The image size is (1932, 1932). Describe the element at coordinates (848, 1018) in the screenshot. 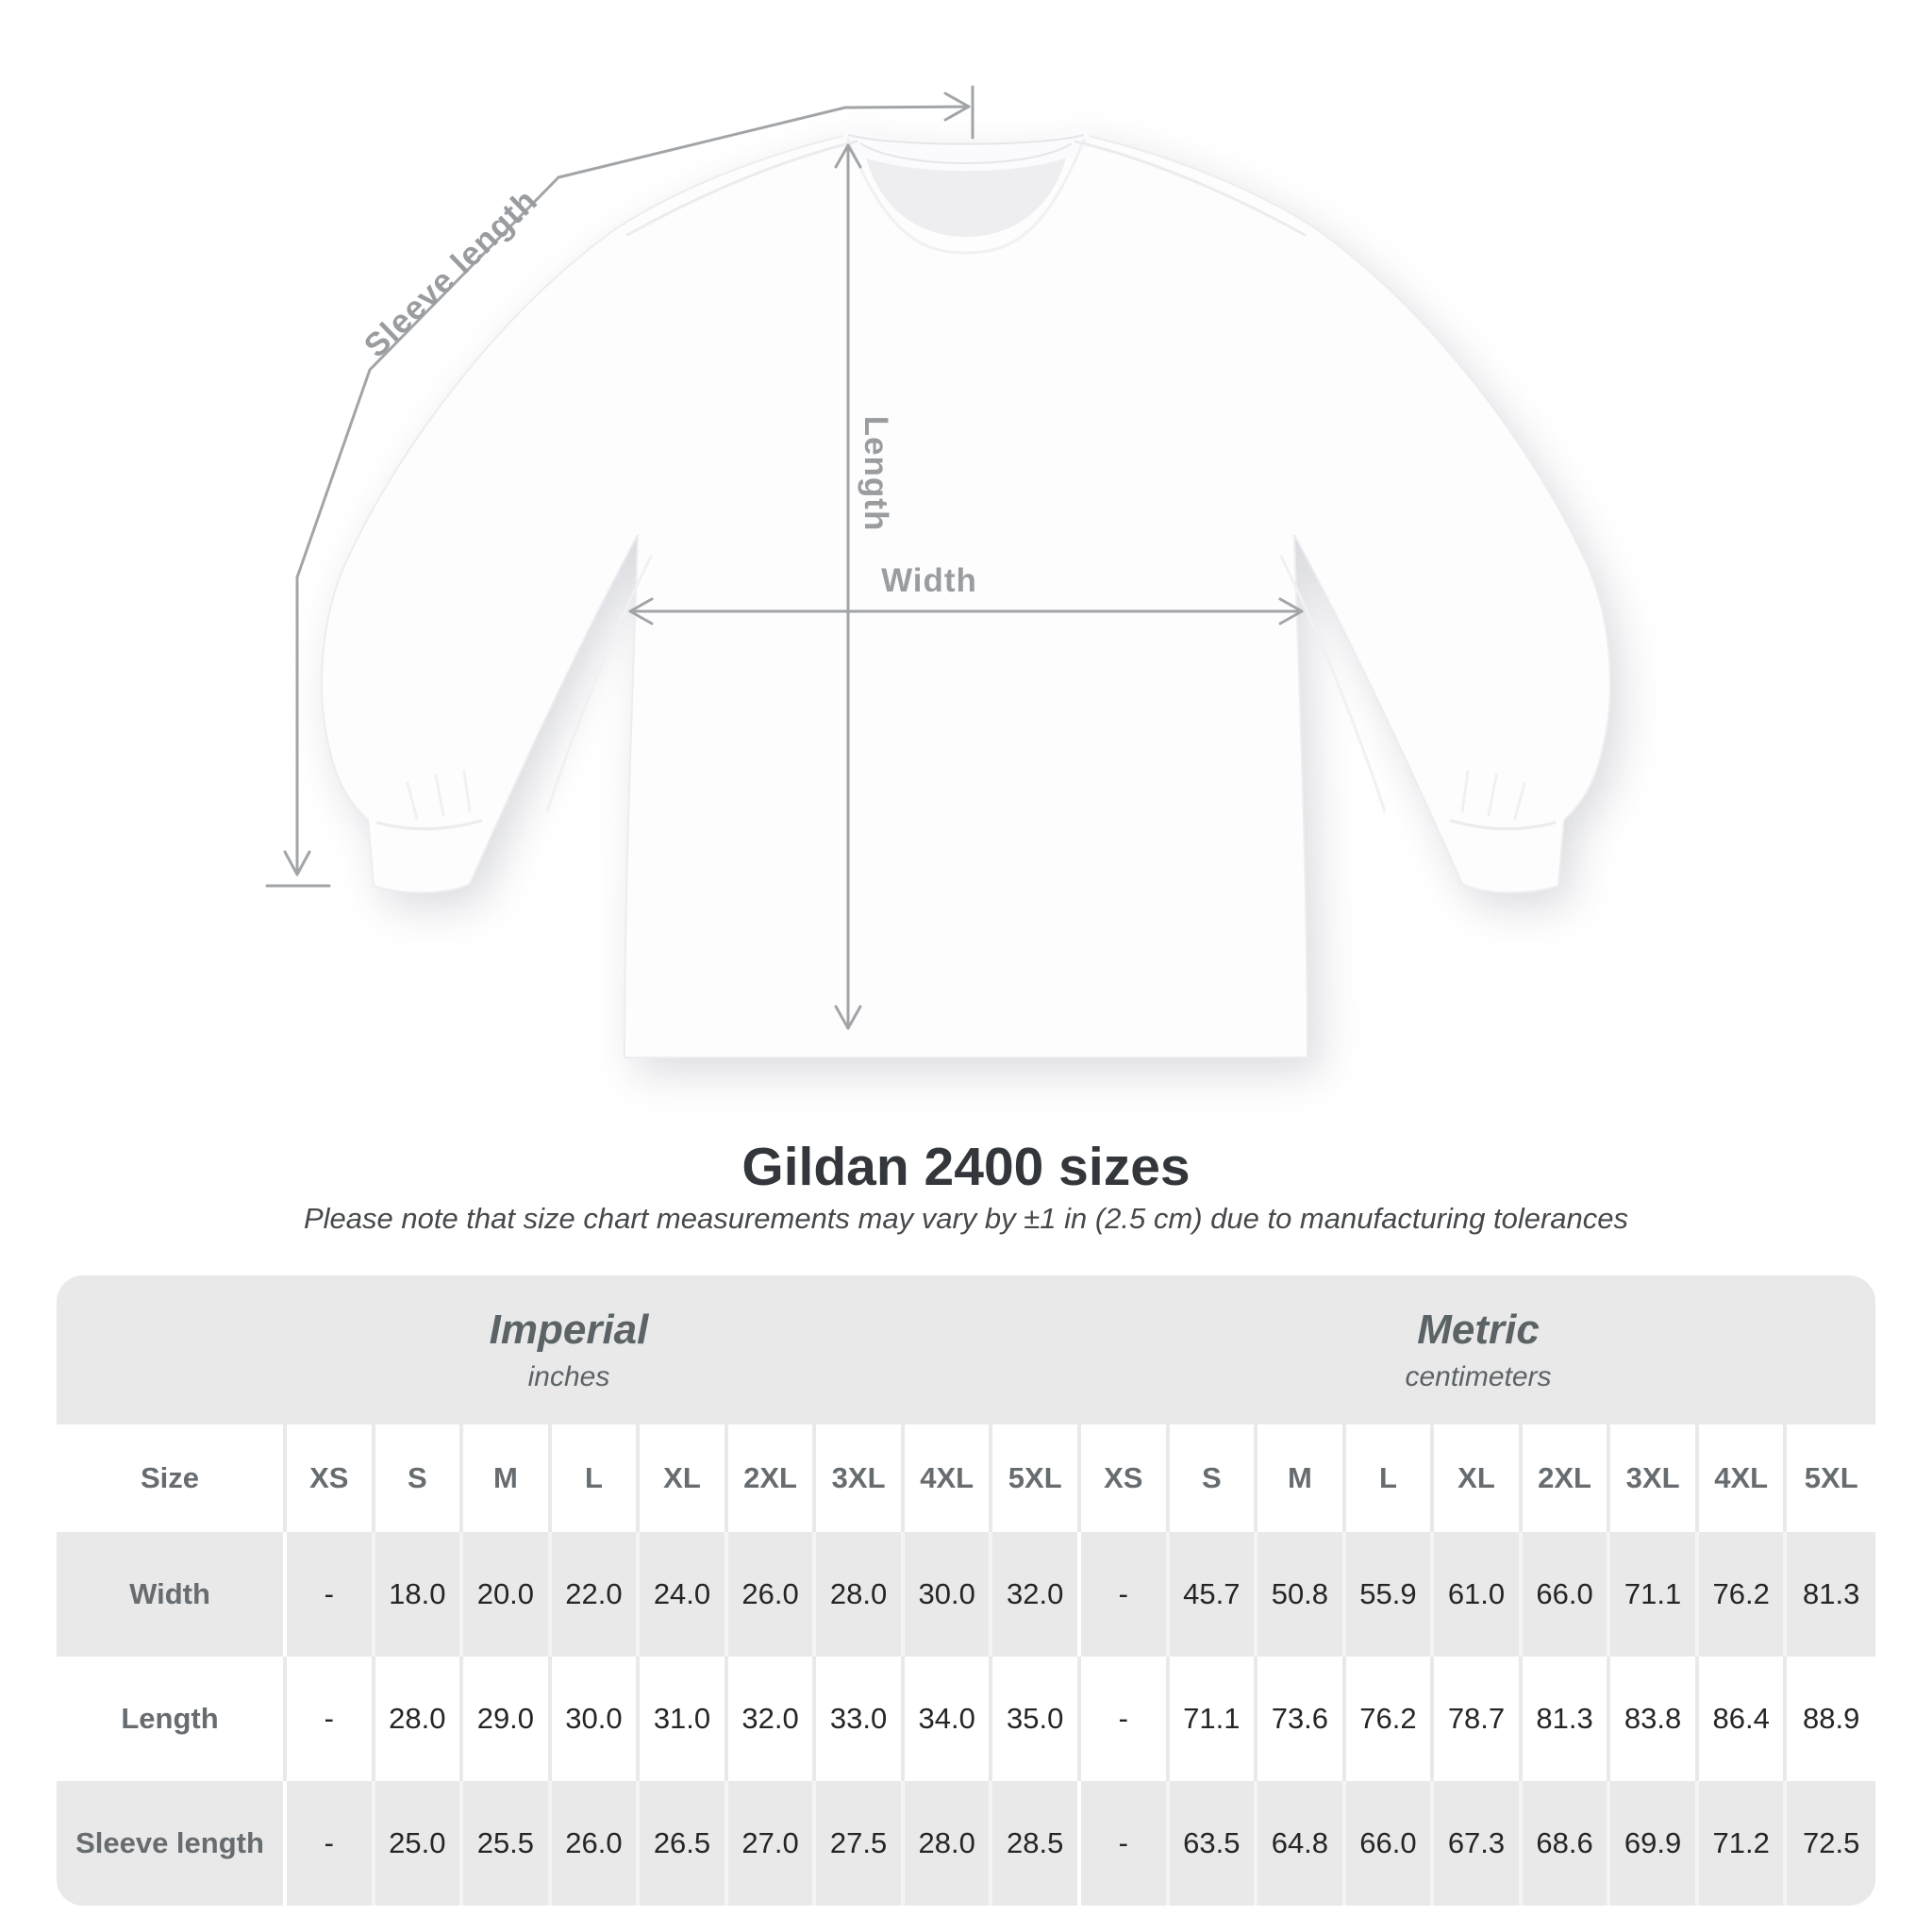

I see `length-arrow-down-icon` at that location.